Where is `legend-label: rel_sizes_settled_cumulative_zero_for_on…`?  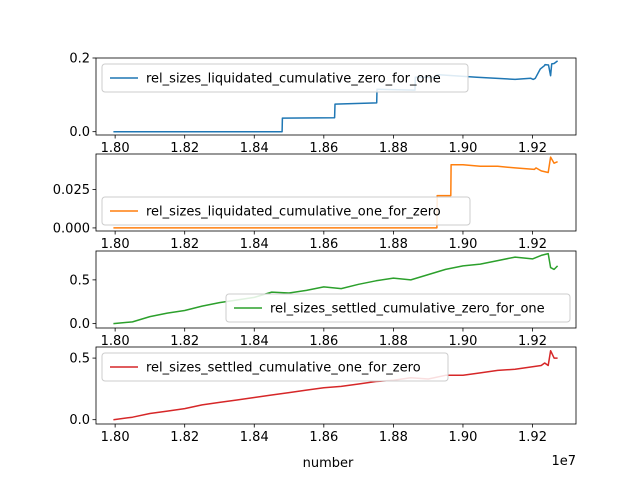
legend-label: rel_sizes_settled_cumulative_zero_for_on… is located at coordinates (407, 309).